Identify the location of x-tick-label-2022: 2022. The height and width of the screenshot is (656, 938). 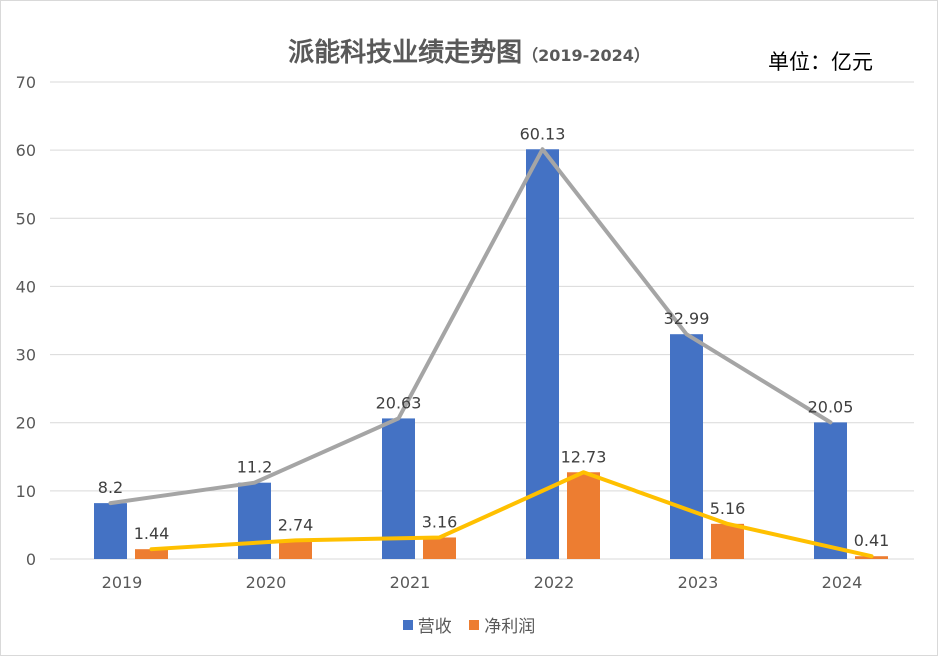
(554, 582).